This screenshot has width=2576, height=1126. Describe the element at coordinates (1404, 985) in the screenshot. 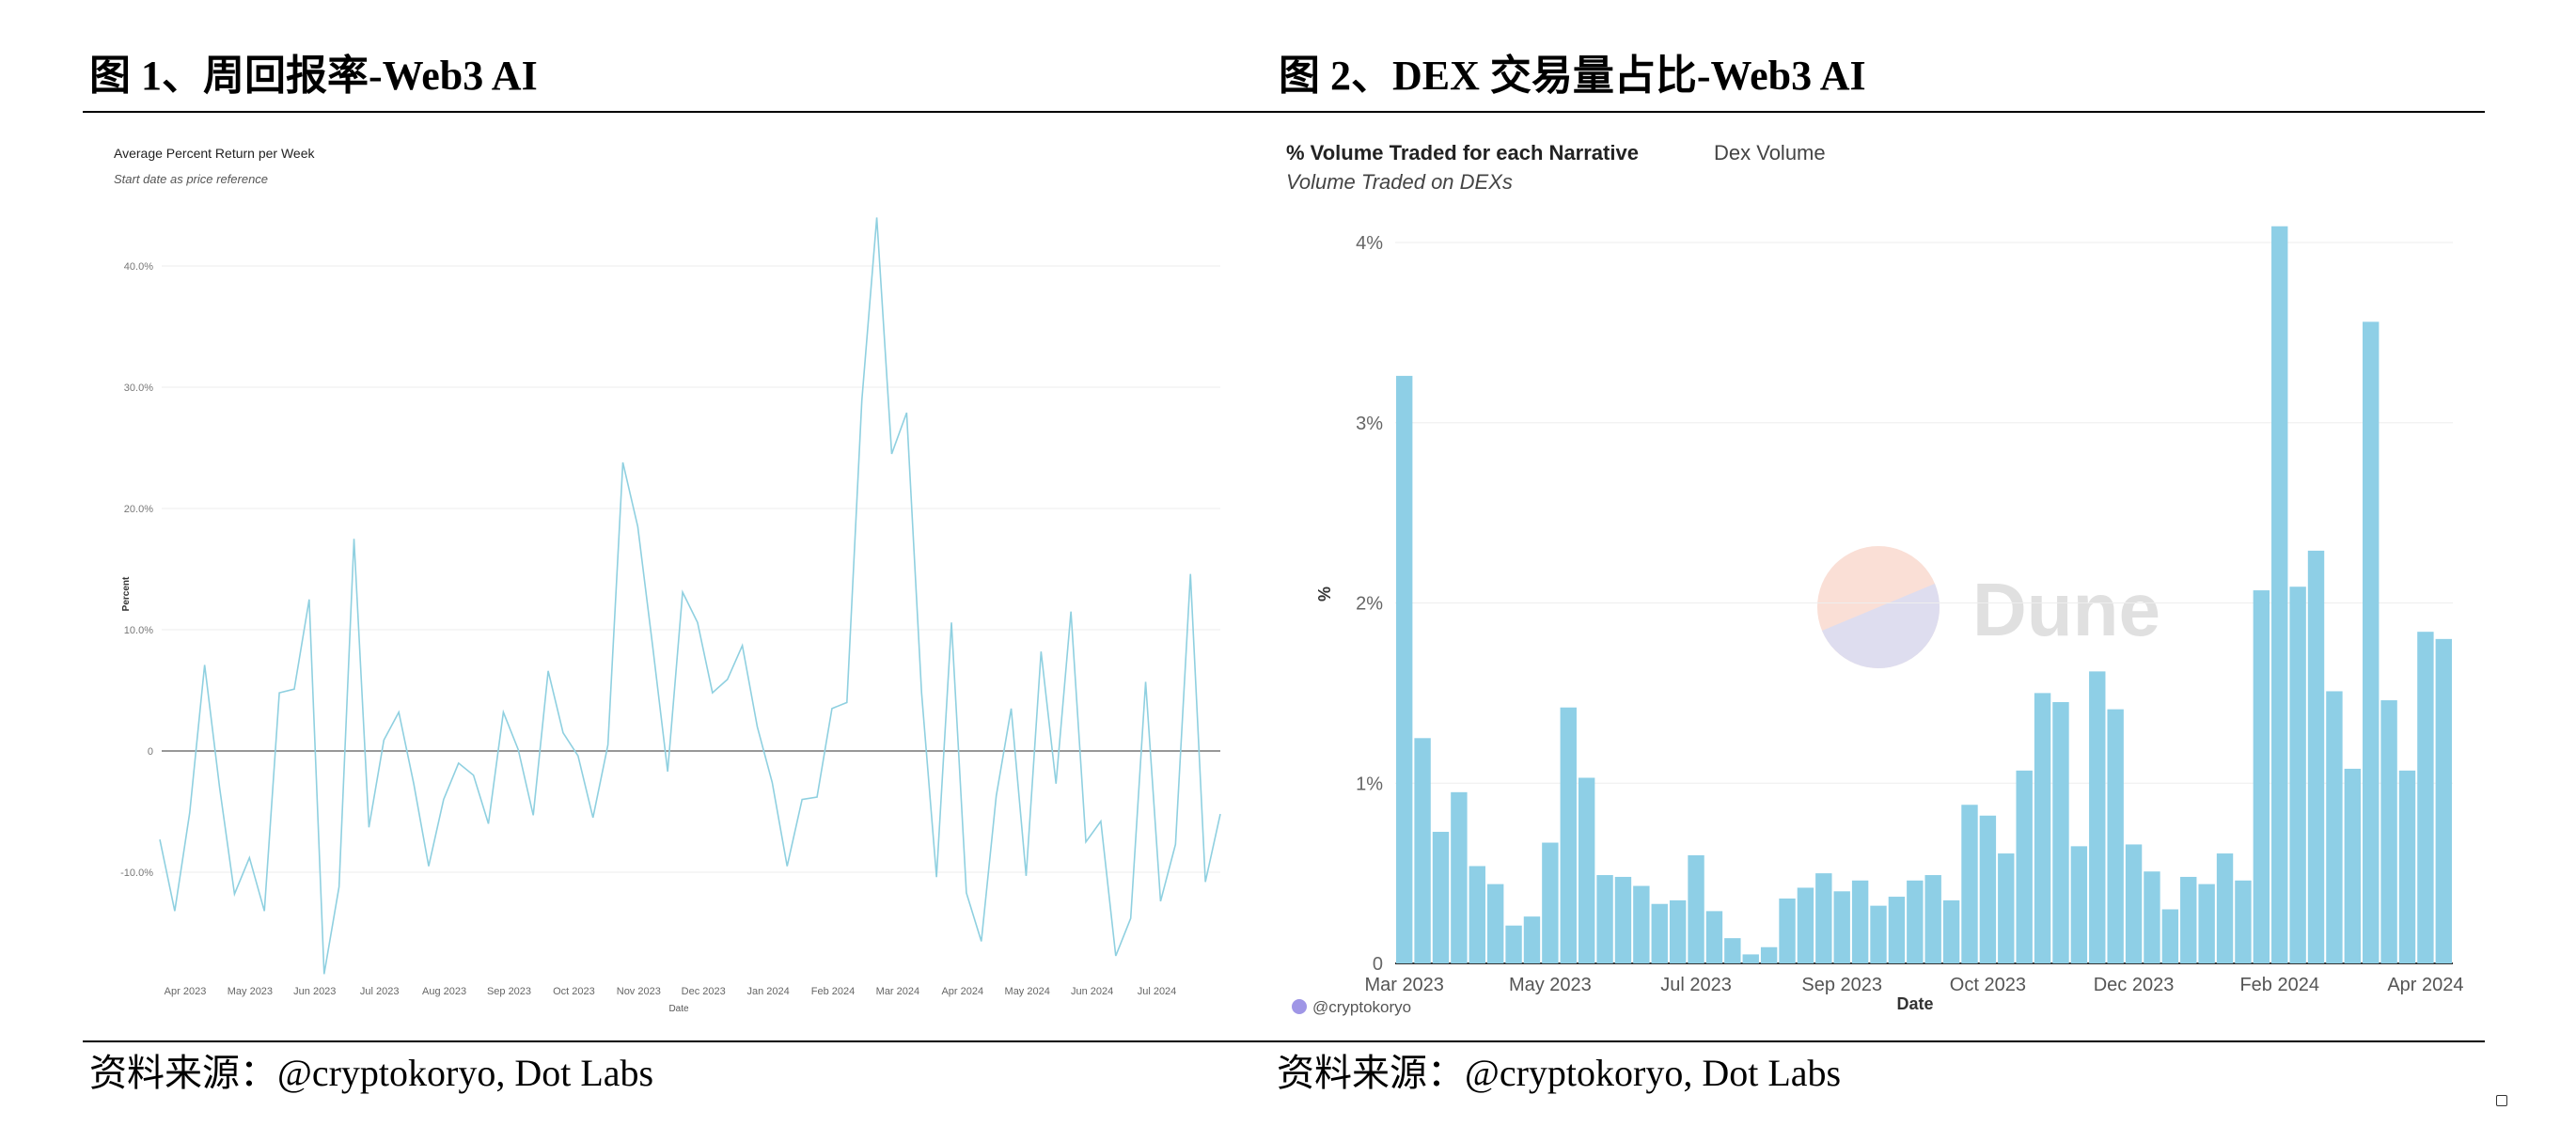

I see `x-tick-label: Mar 2023` at that location.